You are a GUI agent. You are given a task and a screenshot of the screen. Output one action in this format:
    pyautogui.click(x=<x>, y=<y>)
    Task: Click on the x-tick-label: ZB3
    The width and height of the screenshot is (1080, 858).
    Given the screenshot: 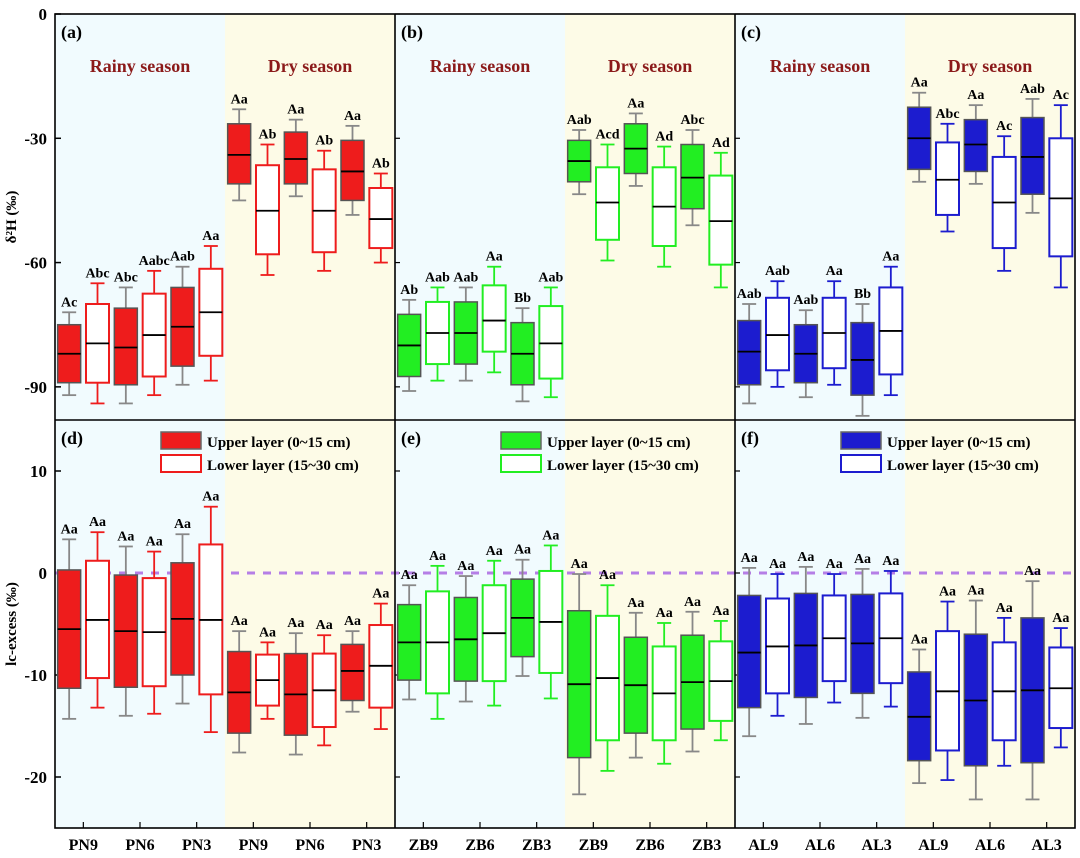 What is the action you would take?
    pyautogui.click(x=536, y=845)
    